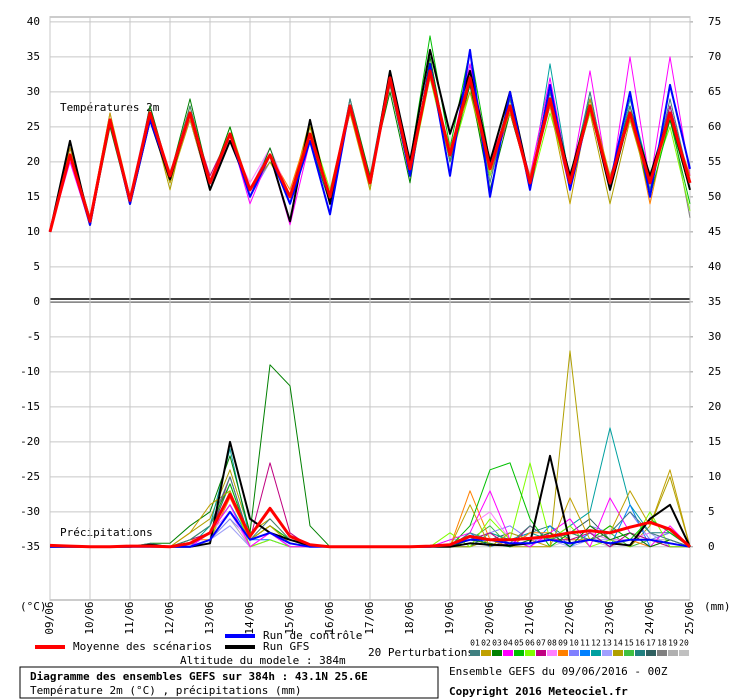 The height and width of the screenshot is (700, 740). Describe the element at coordinates (312, 635) in the screenshot. I see `legend-label: Run de contrôle` at that location.